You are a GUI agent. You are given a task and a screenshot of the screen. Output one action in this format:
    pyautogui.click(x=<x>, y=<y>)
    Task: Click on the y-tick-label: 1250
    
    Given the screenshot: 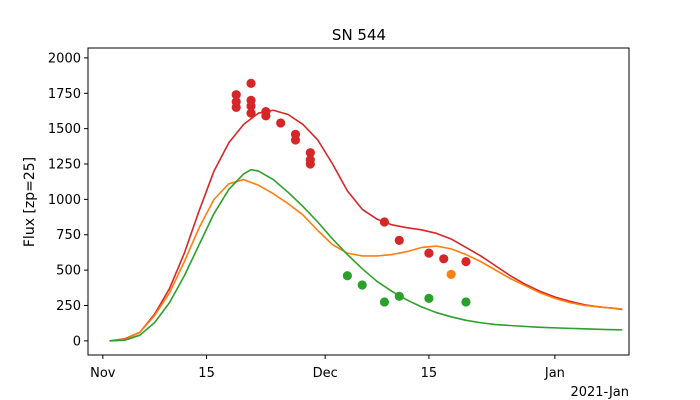 What is the action you would take?
    pyautogui.click(x=64, y=165)
    